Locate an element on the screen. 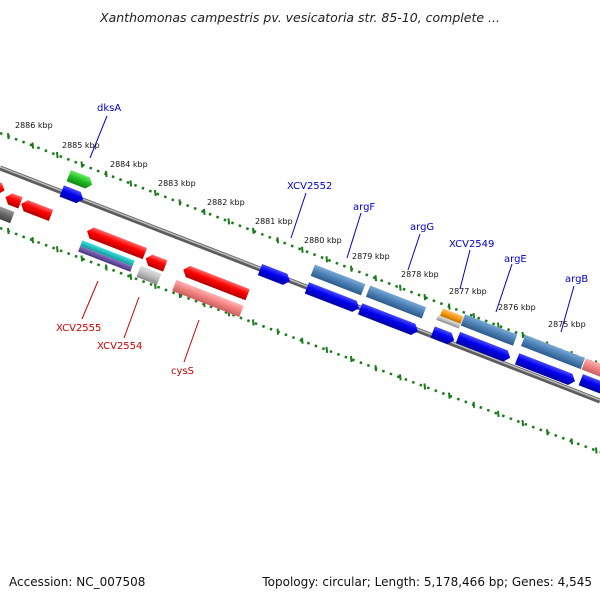 The height and width of the screenshot is (600, 600). gene-XCV2549-box is located at coordinates (450, 318).